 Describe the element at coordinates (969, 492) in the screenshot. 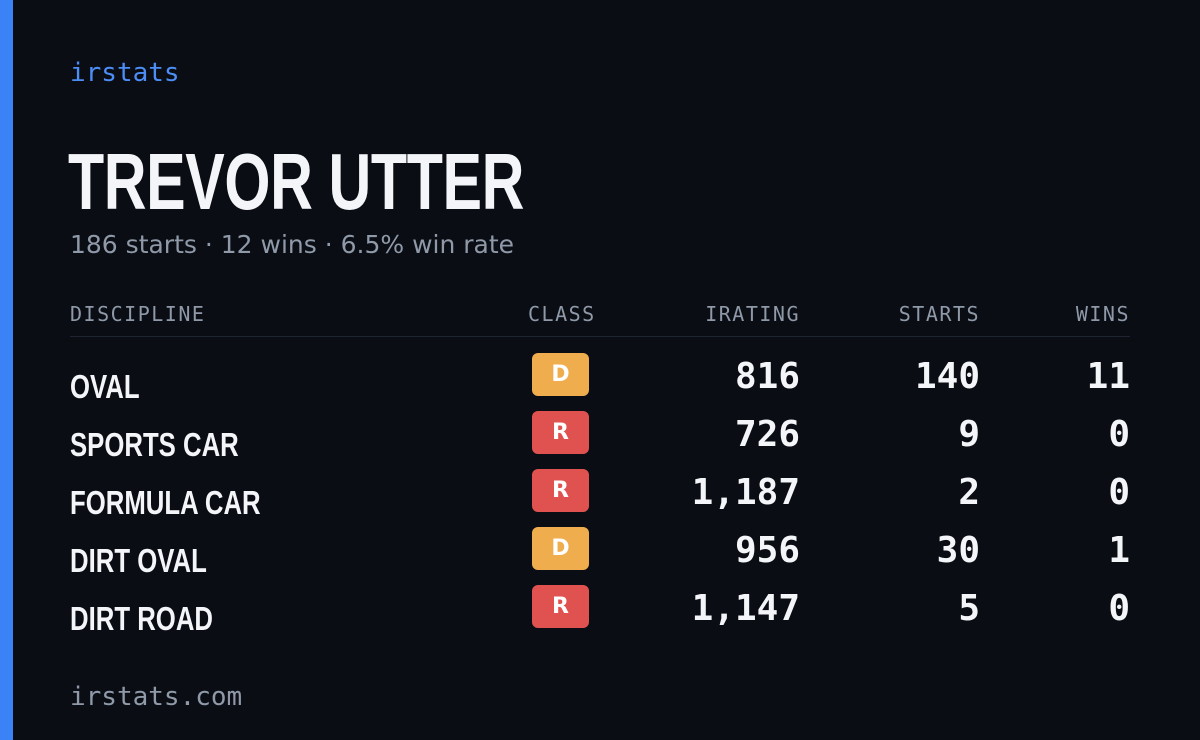

I see `starts-value: 2` at that location.